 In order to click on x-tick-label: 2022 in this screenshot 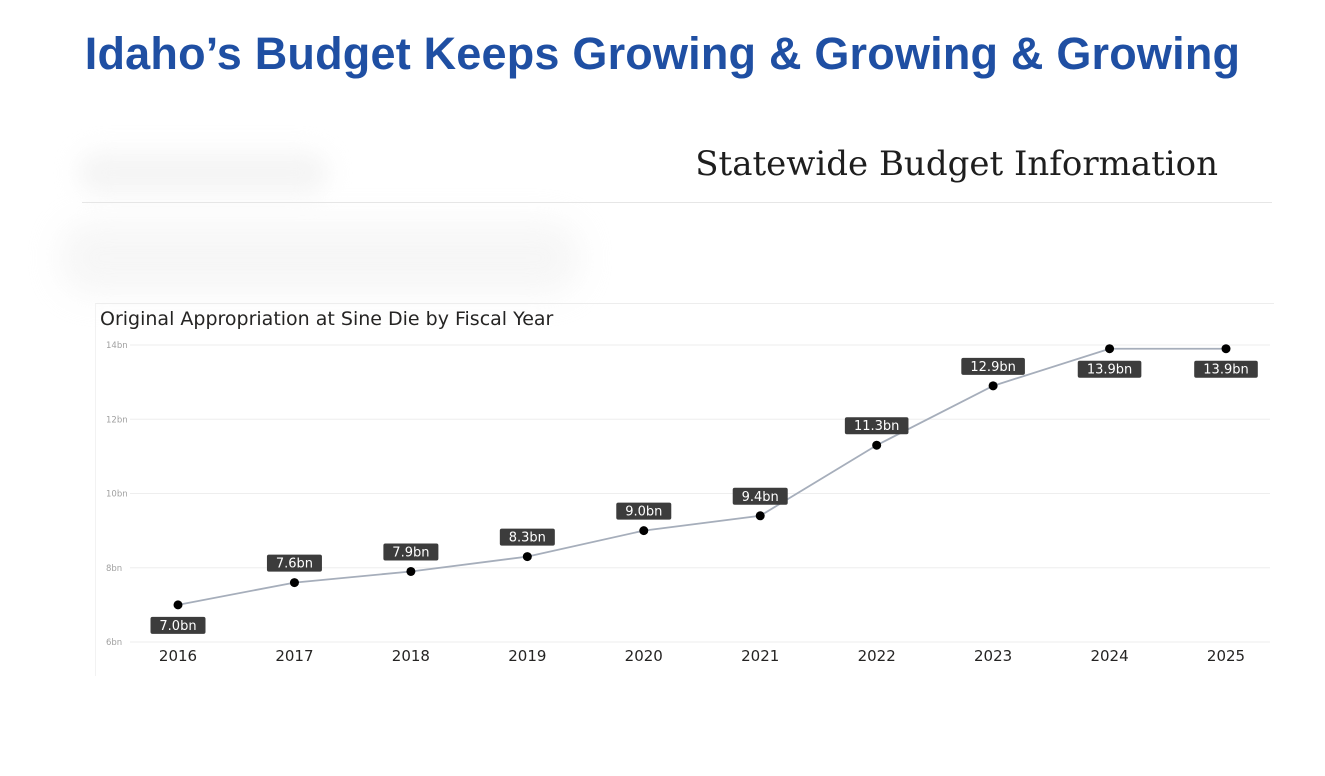, I will do `click(877, 656)`.